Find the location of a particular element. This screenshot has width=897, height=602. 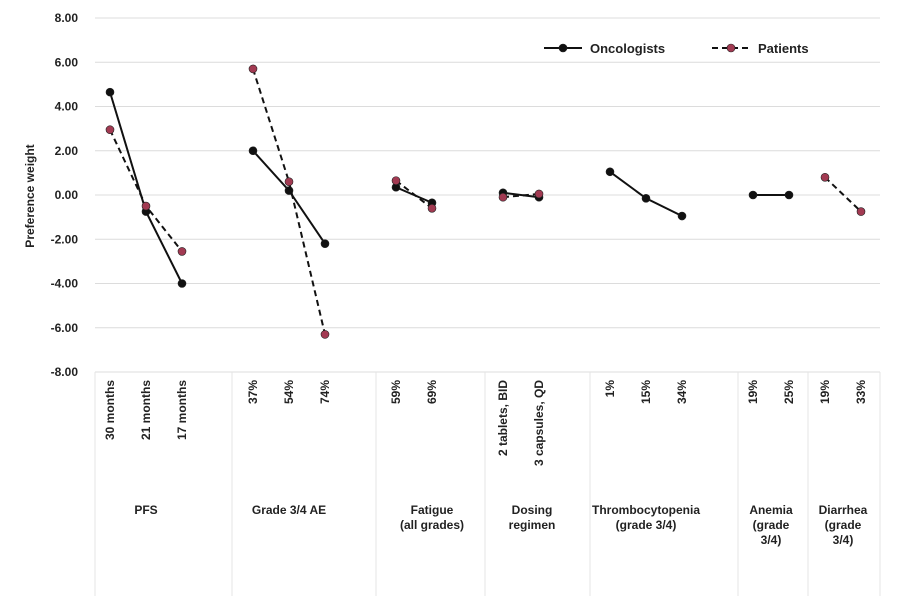

x-tick-label: 3 capsules, QD is located at coordinates (539, 423).